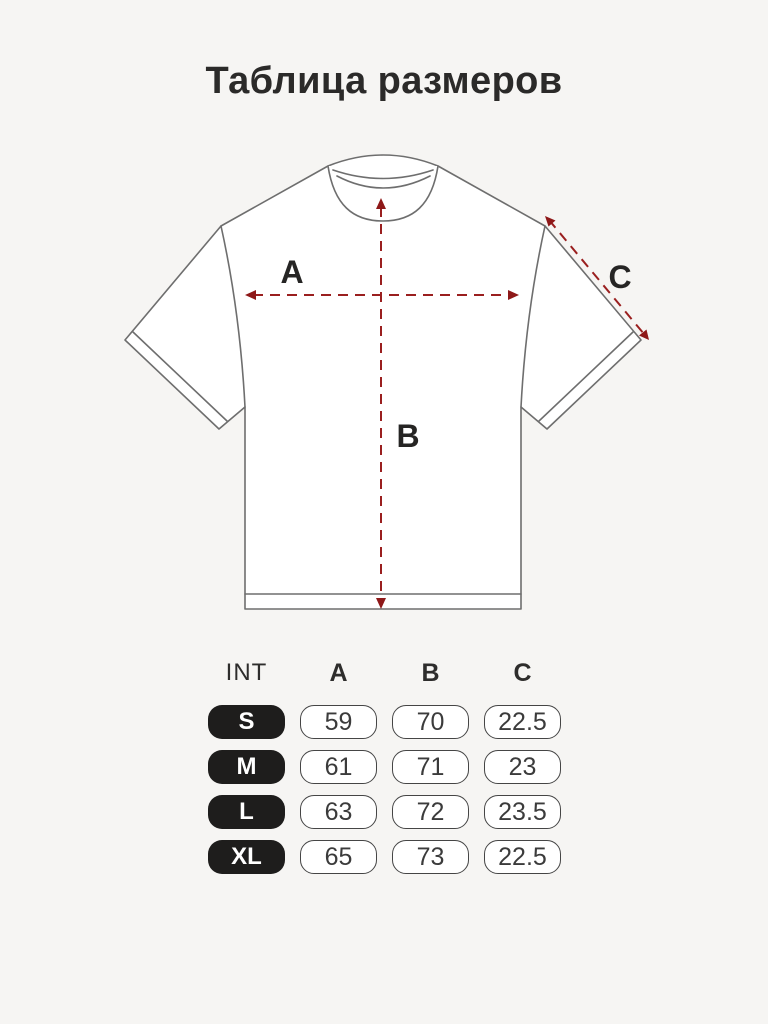 The image size is (768, 1024). Describe the element at coordinates (586, 376) in the screenshot. I see `right-cuff-seam` at that location.